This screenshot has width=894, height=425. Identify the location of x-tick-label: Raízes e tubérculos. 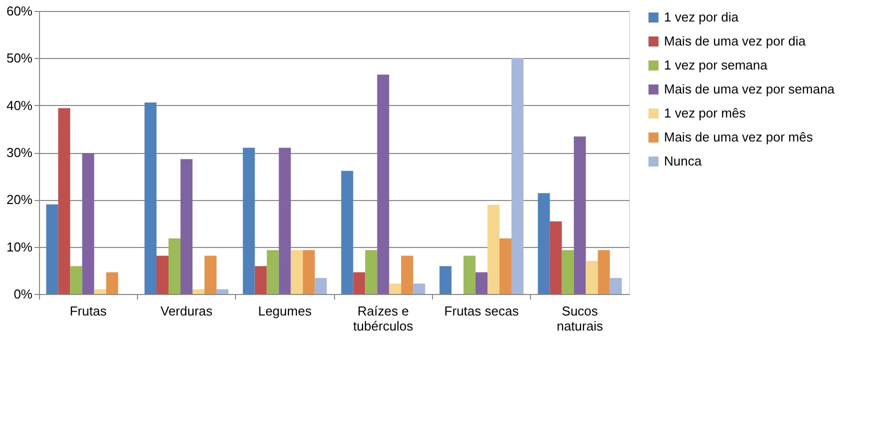
(383, 319).